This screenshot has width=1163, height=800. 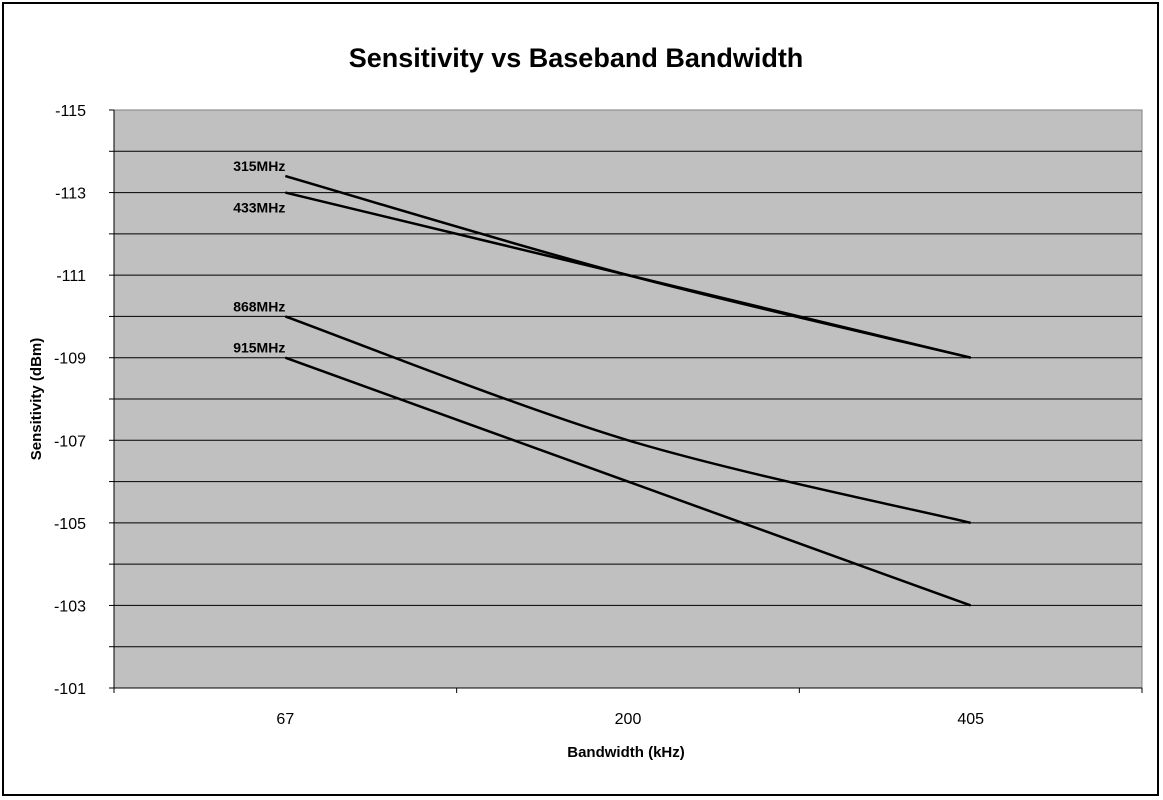 I want to click on y-tick-label: -115, so click(x=70, y=111).